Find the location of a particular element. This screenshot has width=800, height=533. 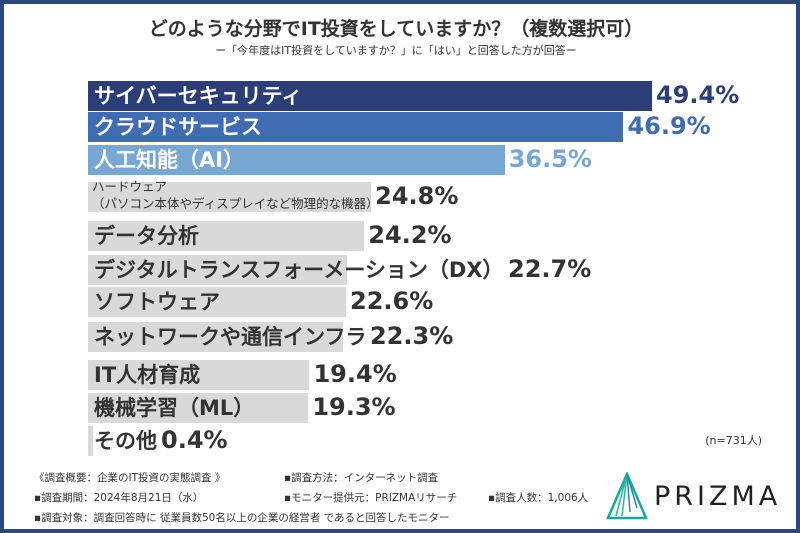

survey-method: ▪調査方法：インターネット調査 is located at coordinates (361, 478).